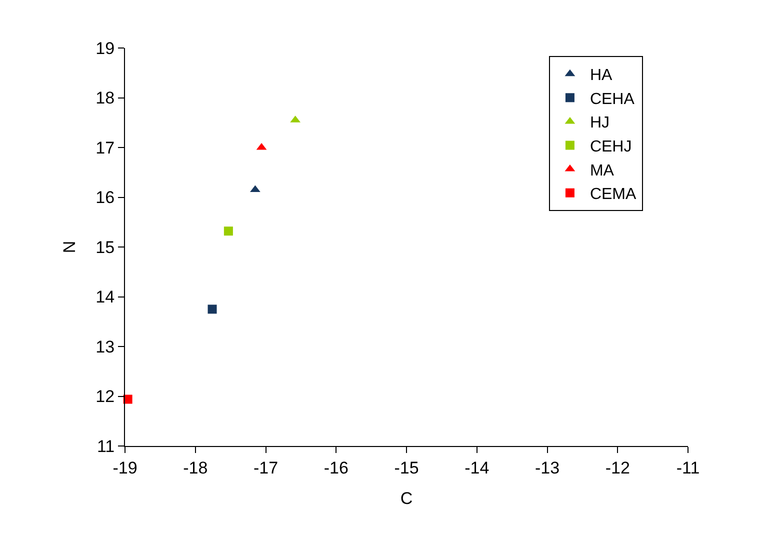 The width and height of the screenshot is (775, 545). What do you see at coordinates (125, 468) in the screenshot?
I see `x-tick-label: -19` at bounding box center [125, 468].